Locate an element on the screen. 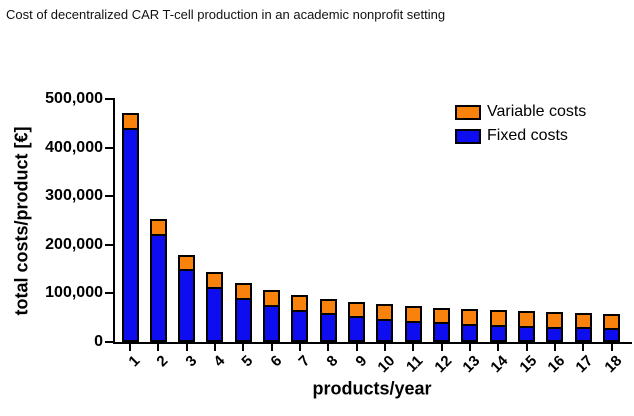 This screenshot has height=416, width=634. x-tick-label: 7 is located at coordinates (304, 361).